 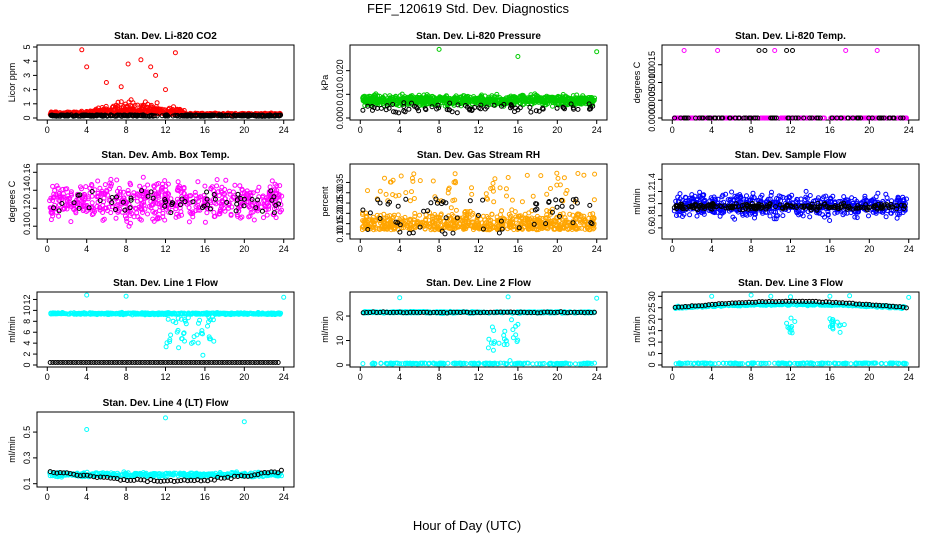 I want to click on y-tick-label: 6, so click(x=27, y=332).